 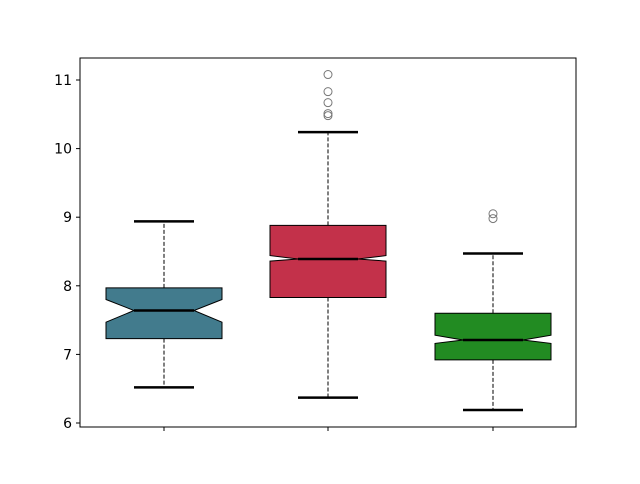 What do you see at coordinates (67, 252) in the screenshot?
I see `y-axis: 6 7 8 9 10 11` at bounding box center [67, 252].